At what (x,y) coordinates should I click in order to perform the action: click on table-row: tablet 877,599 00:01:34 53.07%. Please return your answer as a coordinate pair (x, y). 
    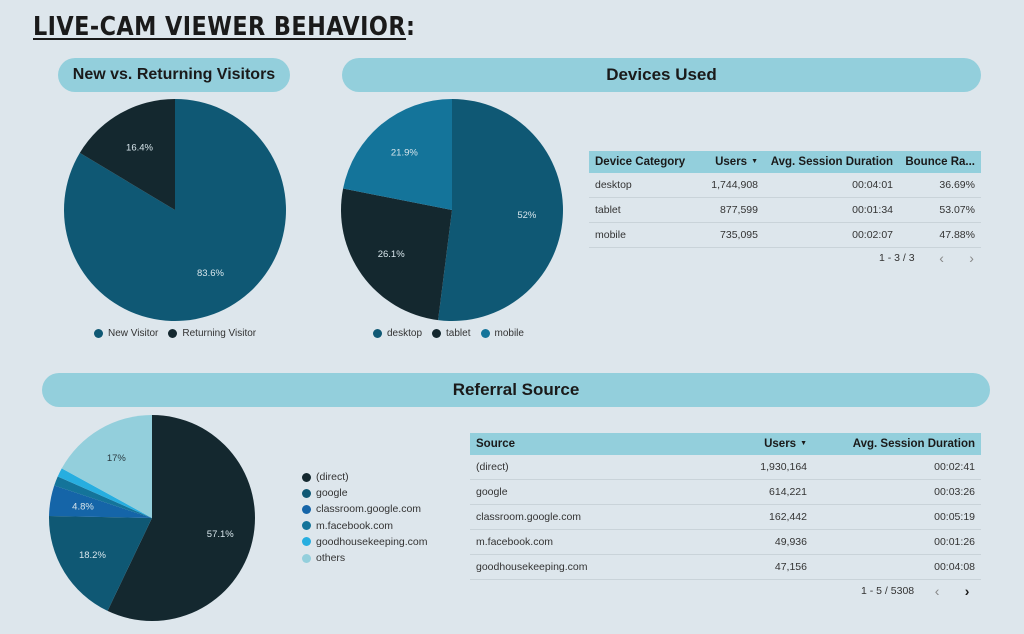
    Looking at the image, I should click on (785, 210).